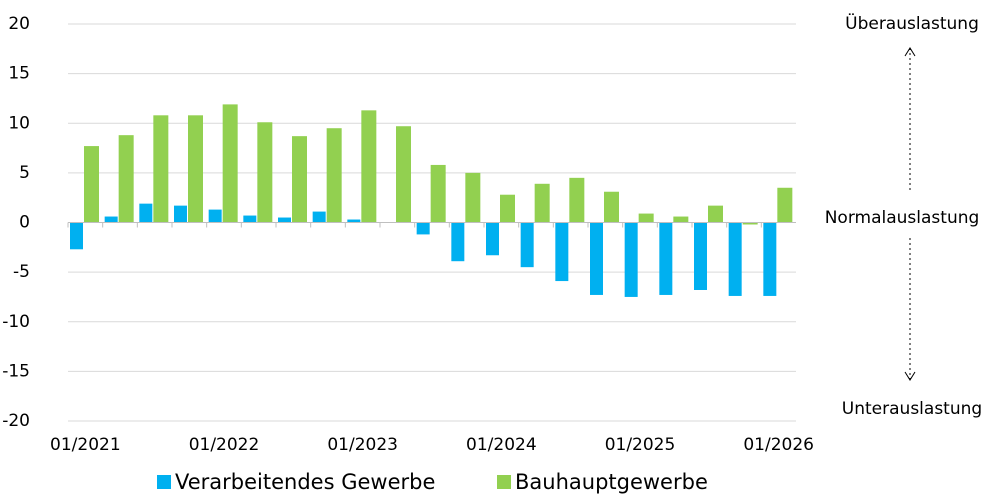 This screenshot has width=998, height=496. What do you see at coordinates (24, 173) in the screenshot?
I see `y-tick-label: 5` at bounding box center [24, 173].